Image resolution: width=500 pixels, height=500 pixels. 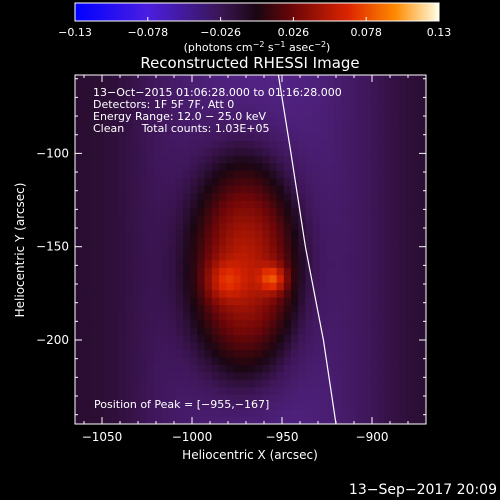 What do you see at coordinates (282, 437) in the screenshot?
I see `x-tick-label: −950` at bounding box center [282, 437].